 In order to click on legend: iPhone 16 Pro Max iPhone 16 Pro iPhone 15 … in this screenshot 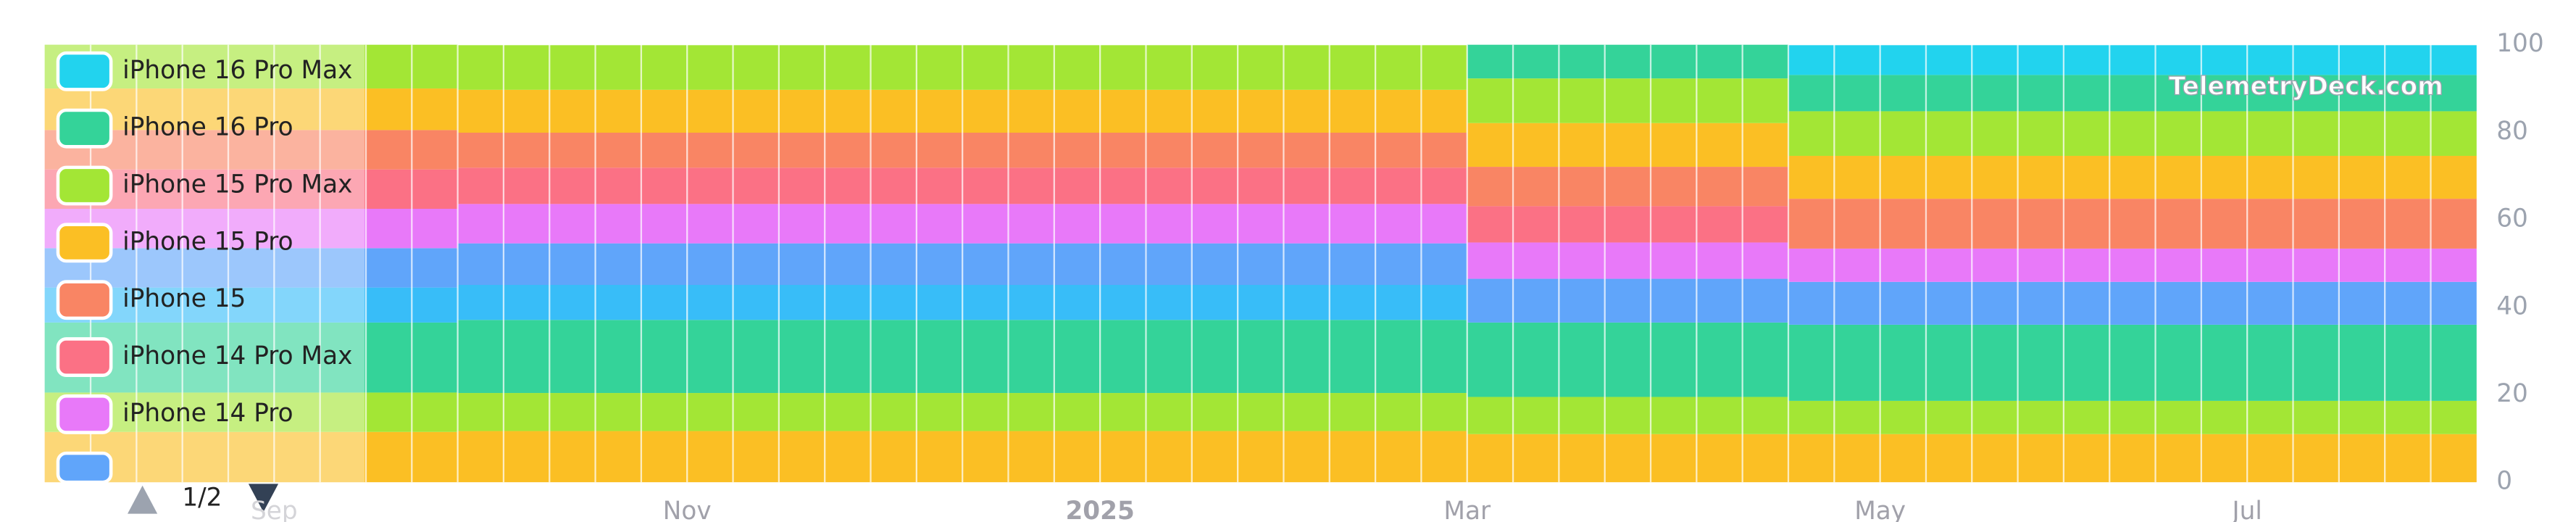, I will do `click(204, 267)`.